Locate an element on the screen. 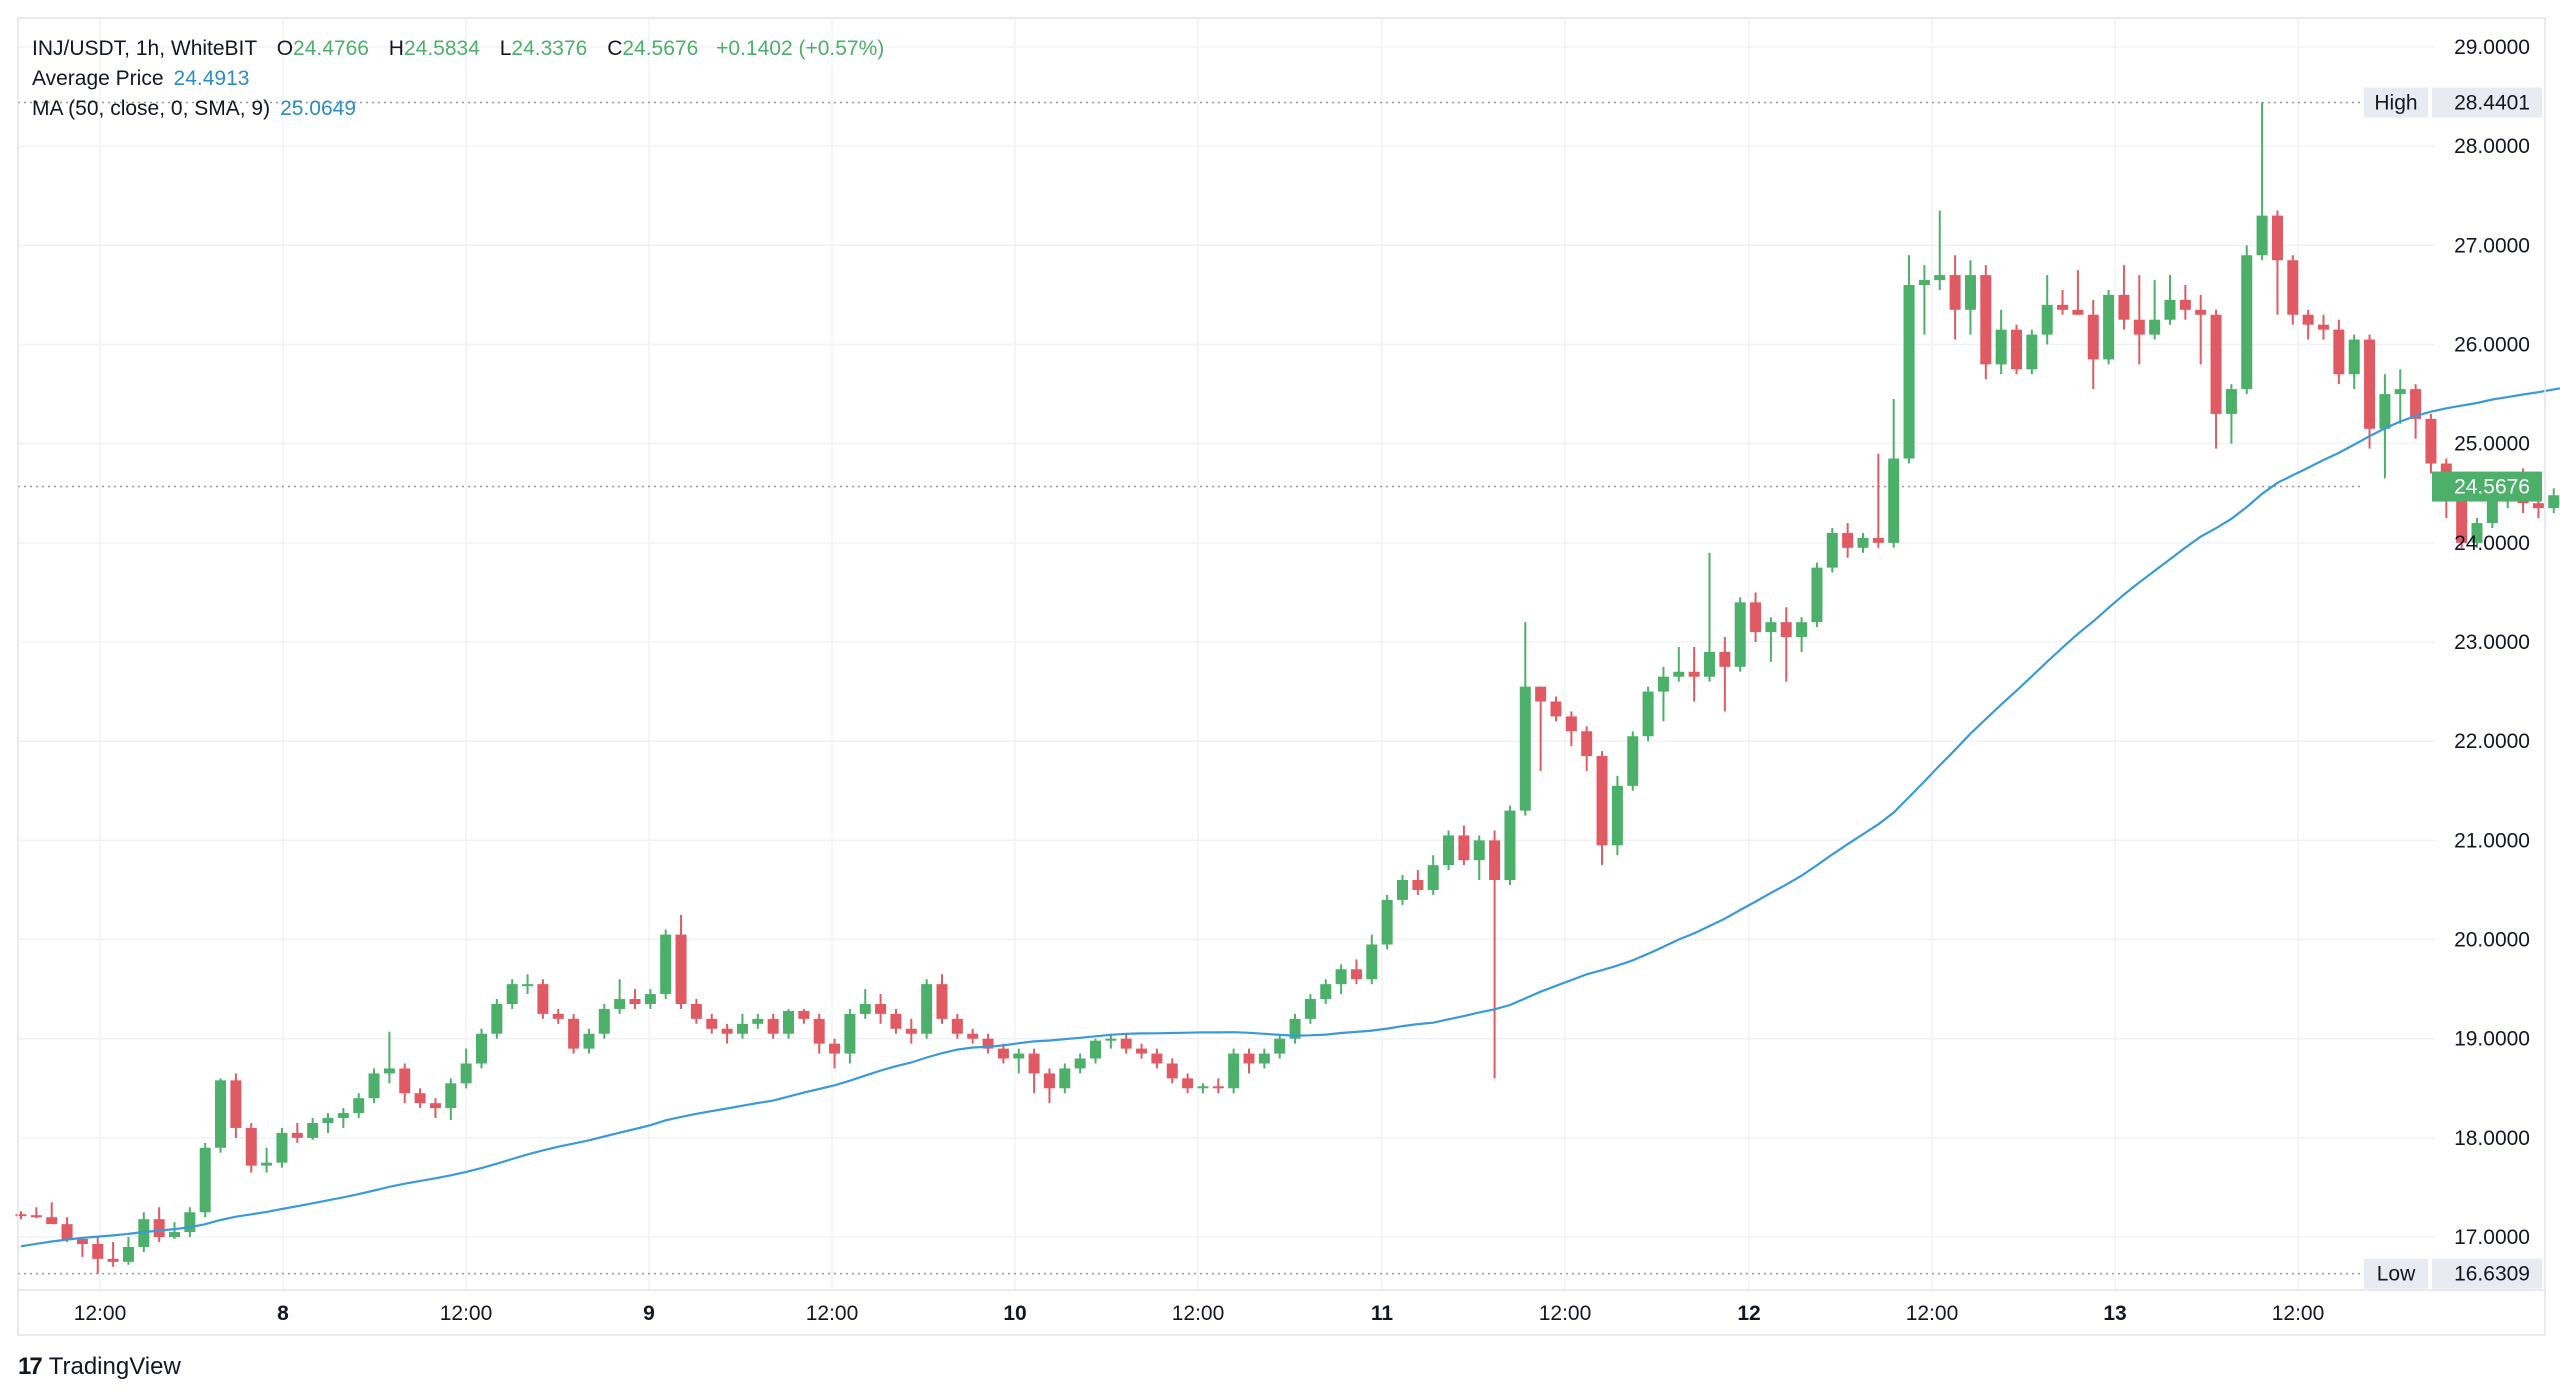  average-price-row: Average Price 24.4913 is located at coordinates (458, 79).